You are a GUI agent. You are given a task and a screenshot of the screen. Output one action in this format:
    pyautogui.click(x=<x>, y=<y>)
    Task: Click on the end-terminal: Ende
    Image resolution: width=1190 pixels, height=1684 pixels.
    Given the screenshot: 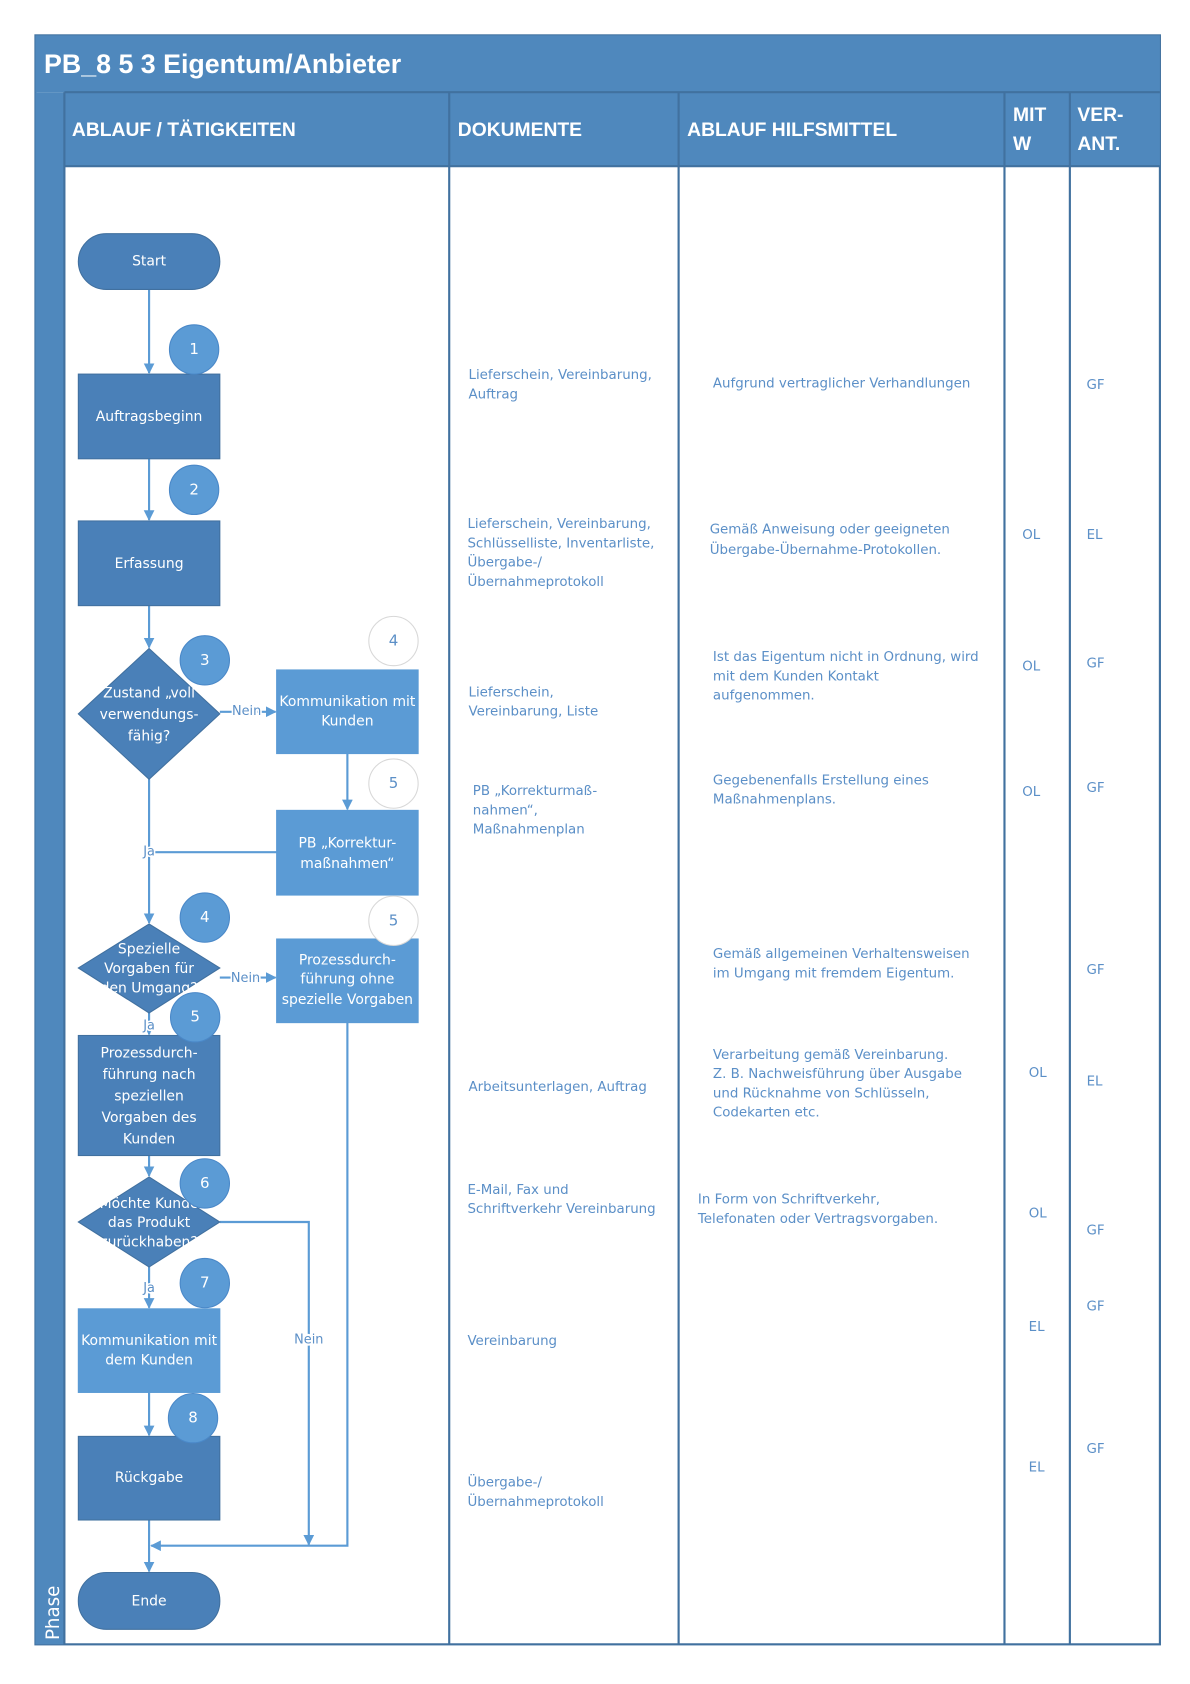 What is the action you would take?
    pyautogui.click(x=149, y=1600)
    